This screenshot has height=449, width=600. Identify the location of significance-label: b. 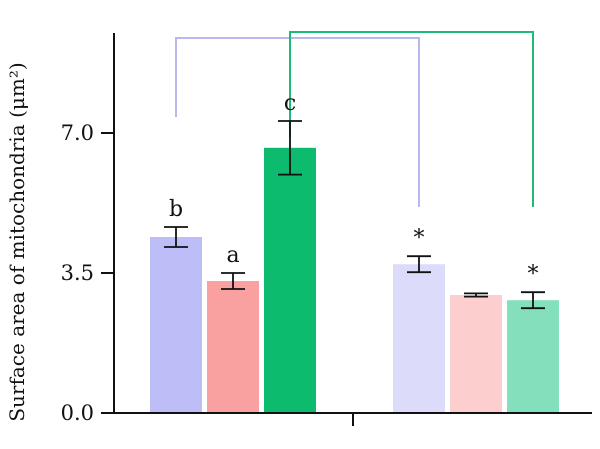
(176, 209).